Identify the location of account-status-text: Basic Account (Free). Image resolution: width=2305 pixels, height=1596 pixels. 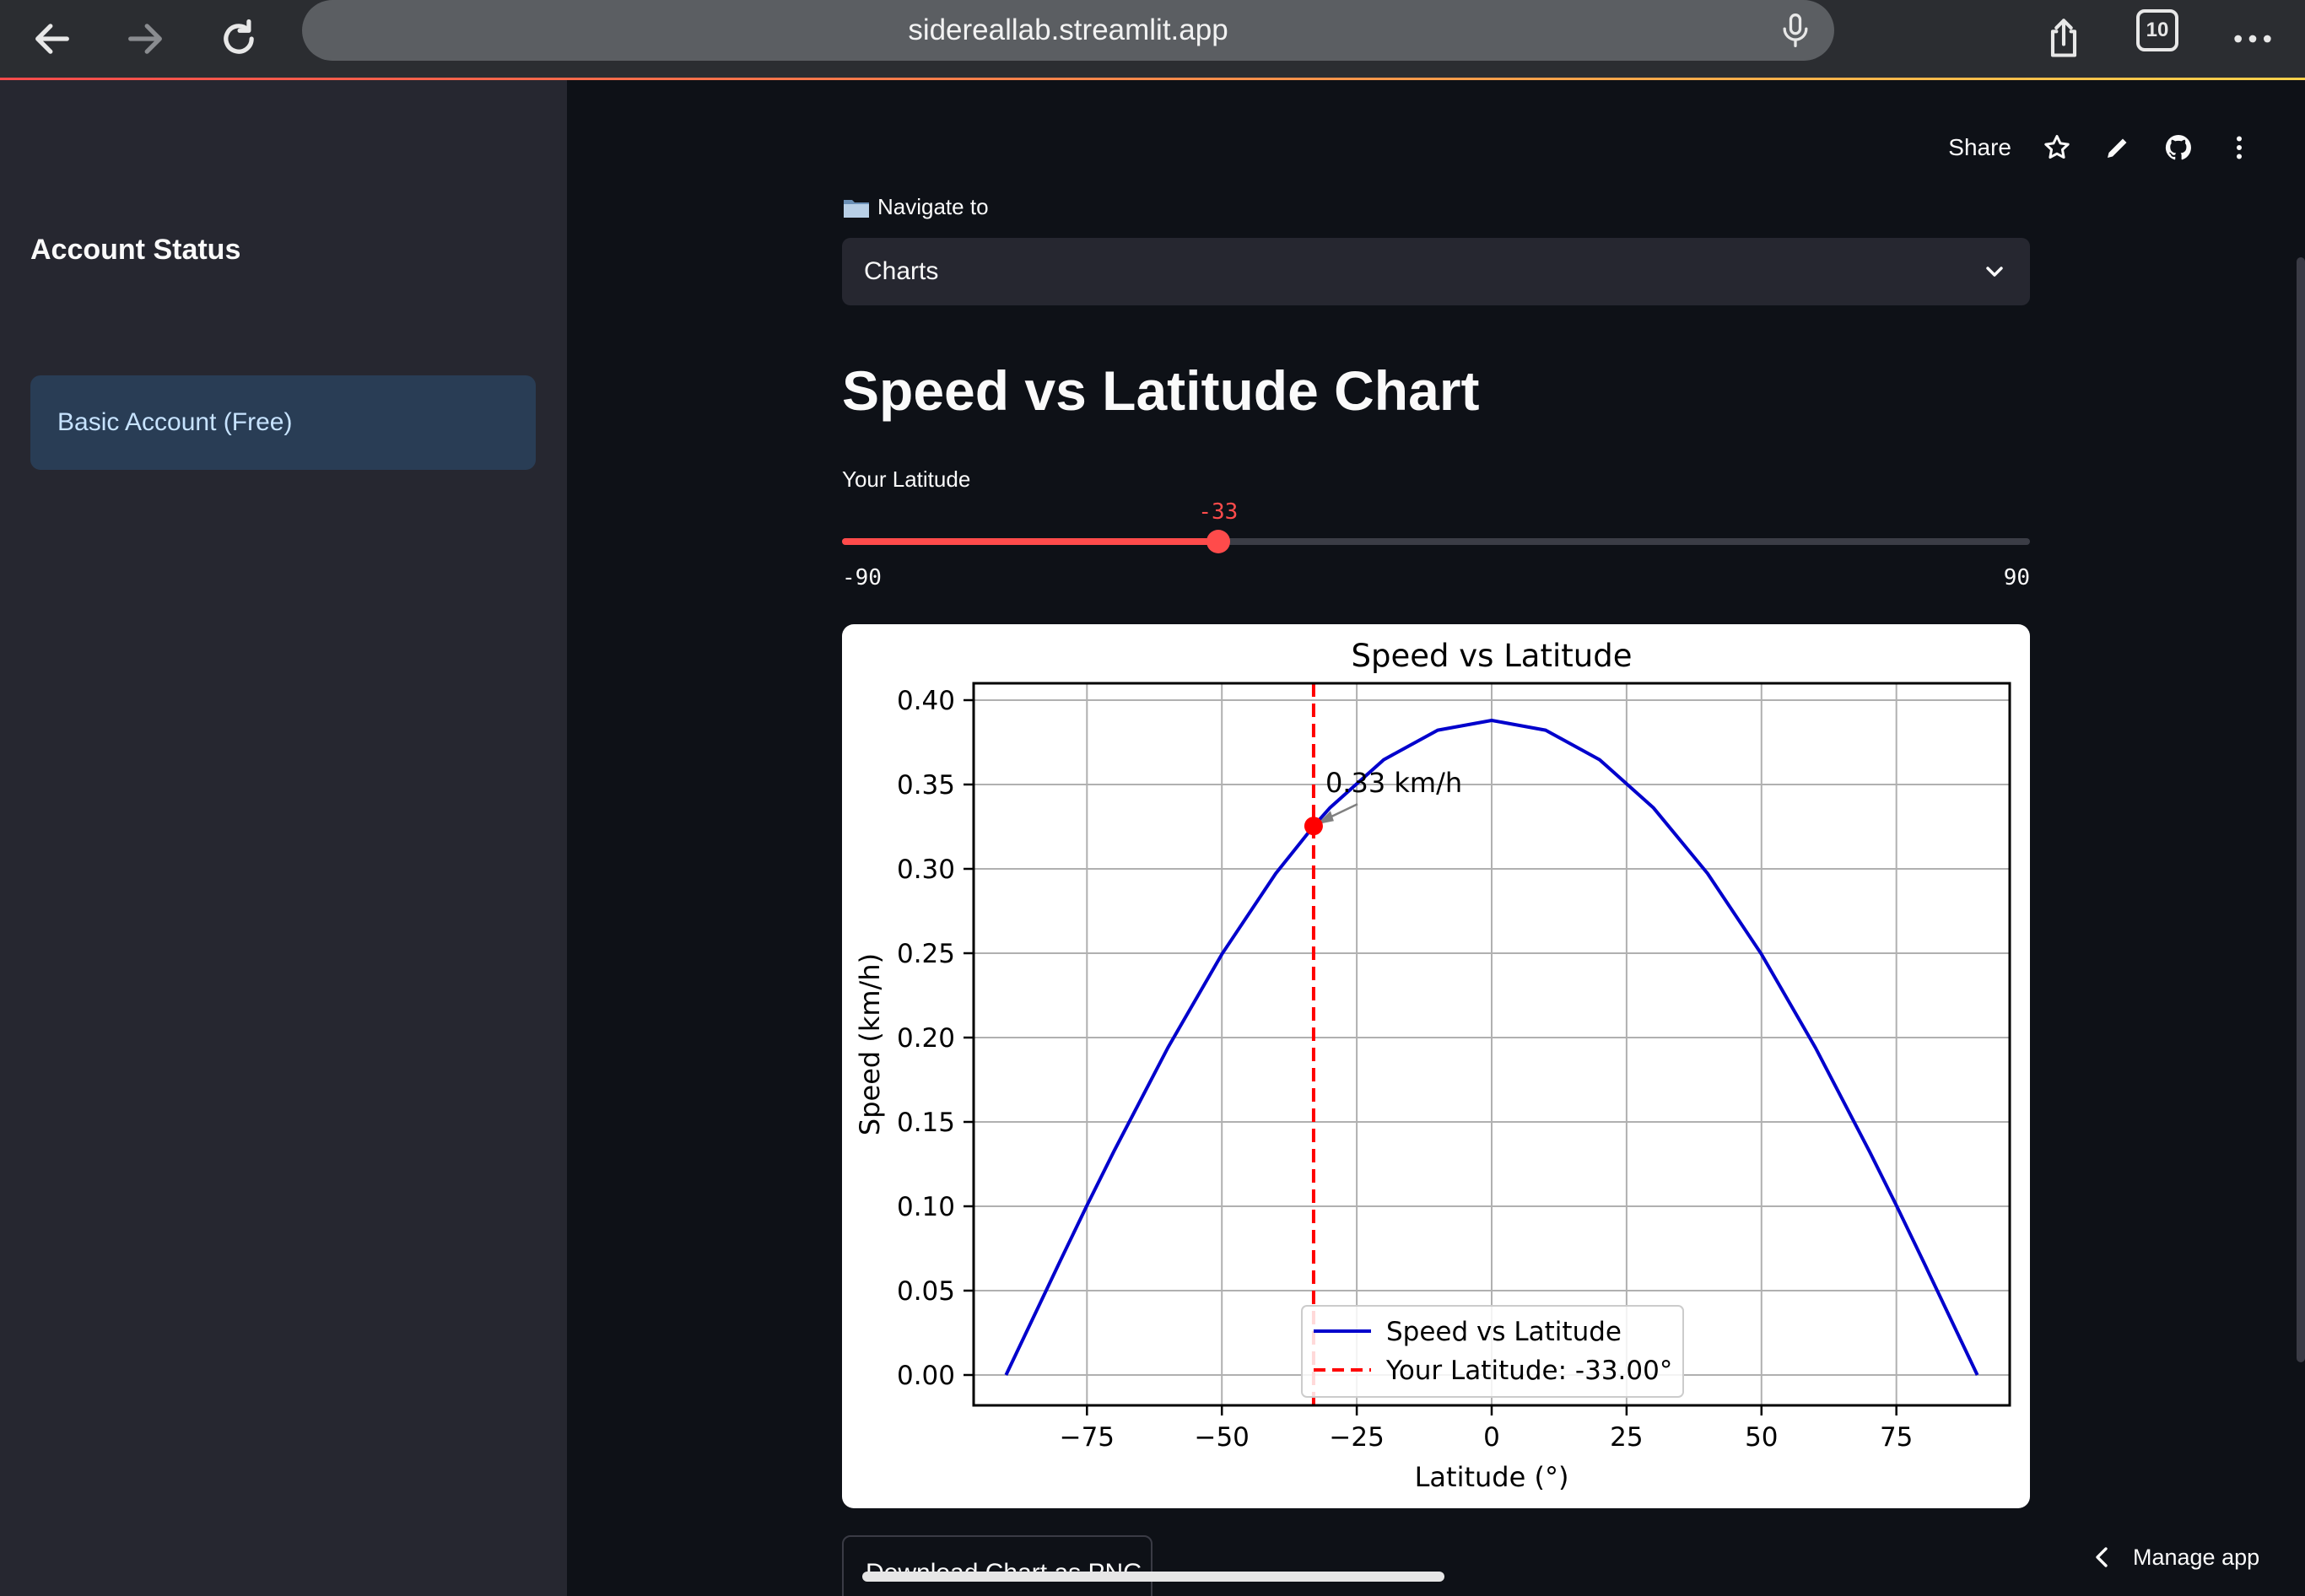
(175, 422).